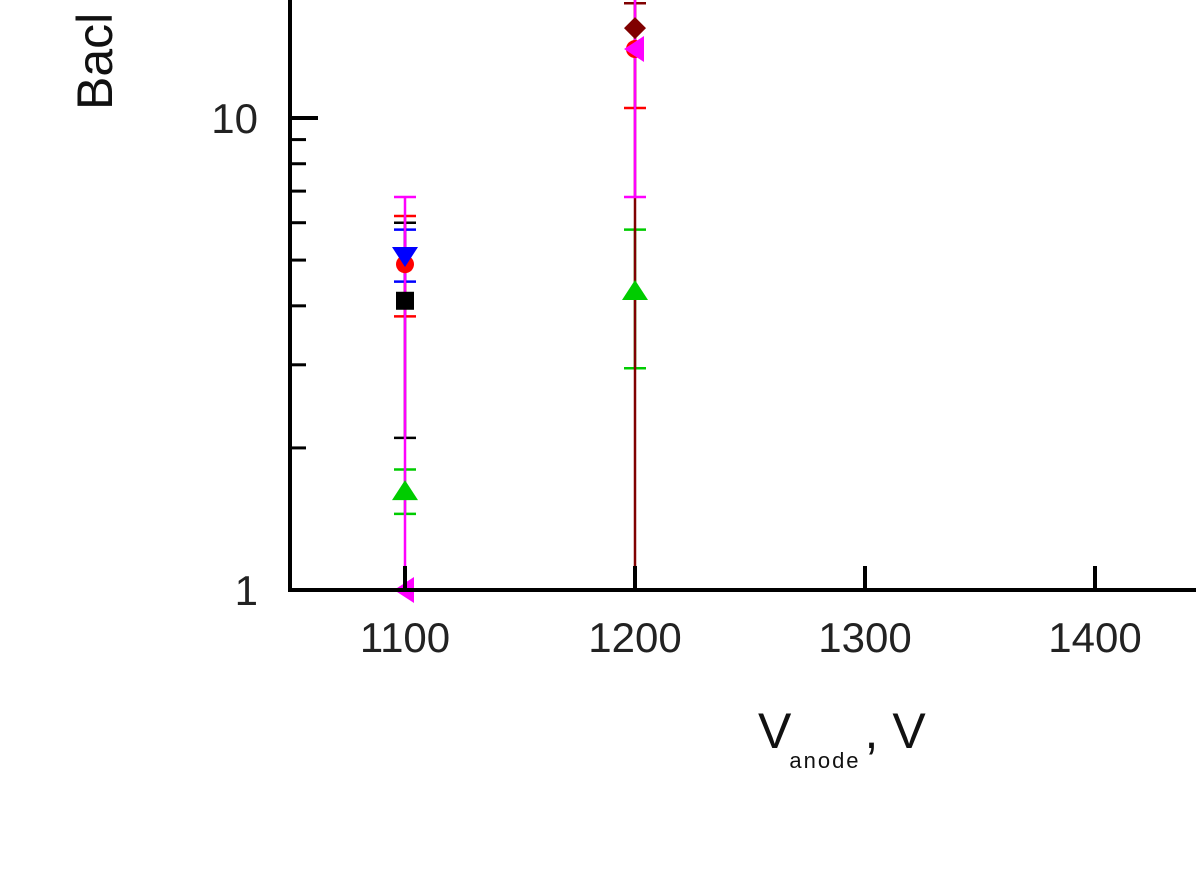  What do you see at coordinates (634, 49) in the screenshot?
I see `data-point-triangle-left` at bounding box center [634, 49].